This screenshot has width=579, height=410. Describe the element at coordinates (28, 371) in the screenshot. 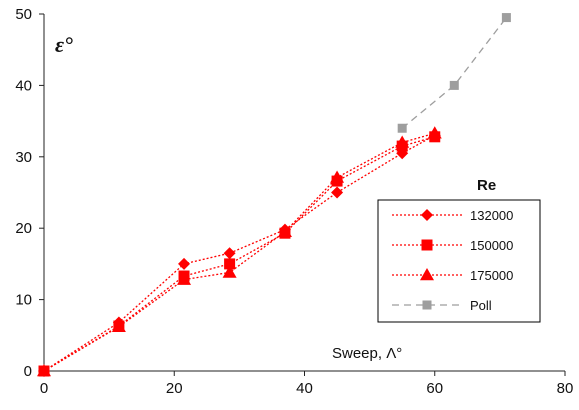

I see `y-tick-label: 0` at that location.